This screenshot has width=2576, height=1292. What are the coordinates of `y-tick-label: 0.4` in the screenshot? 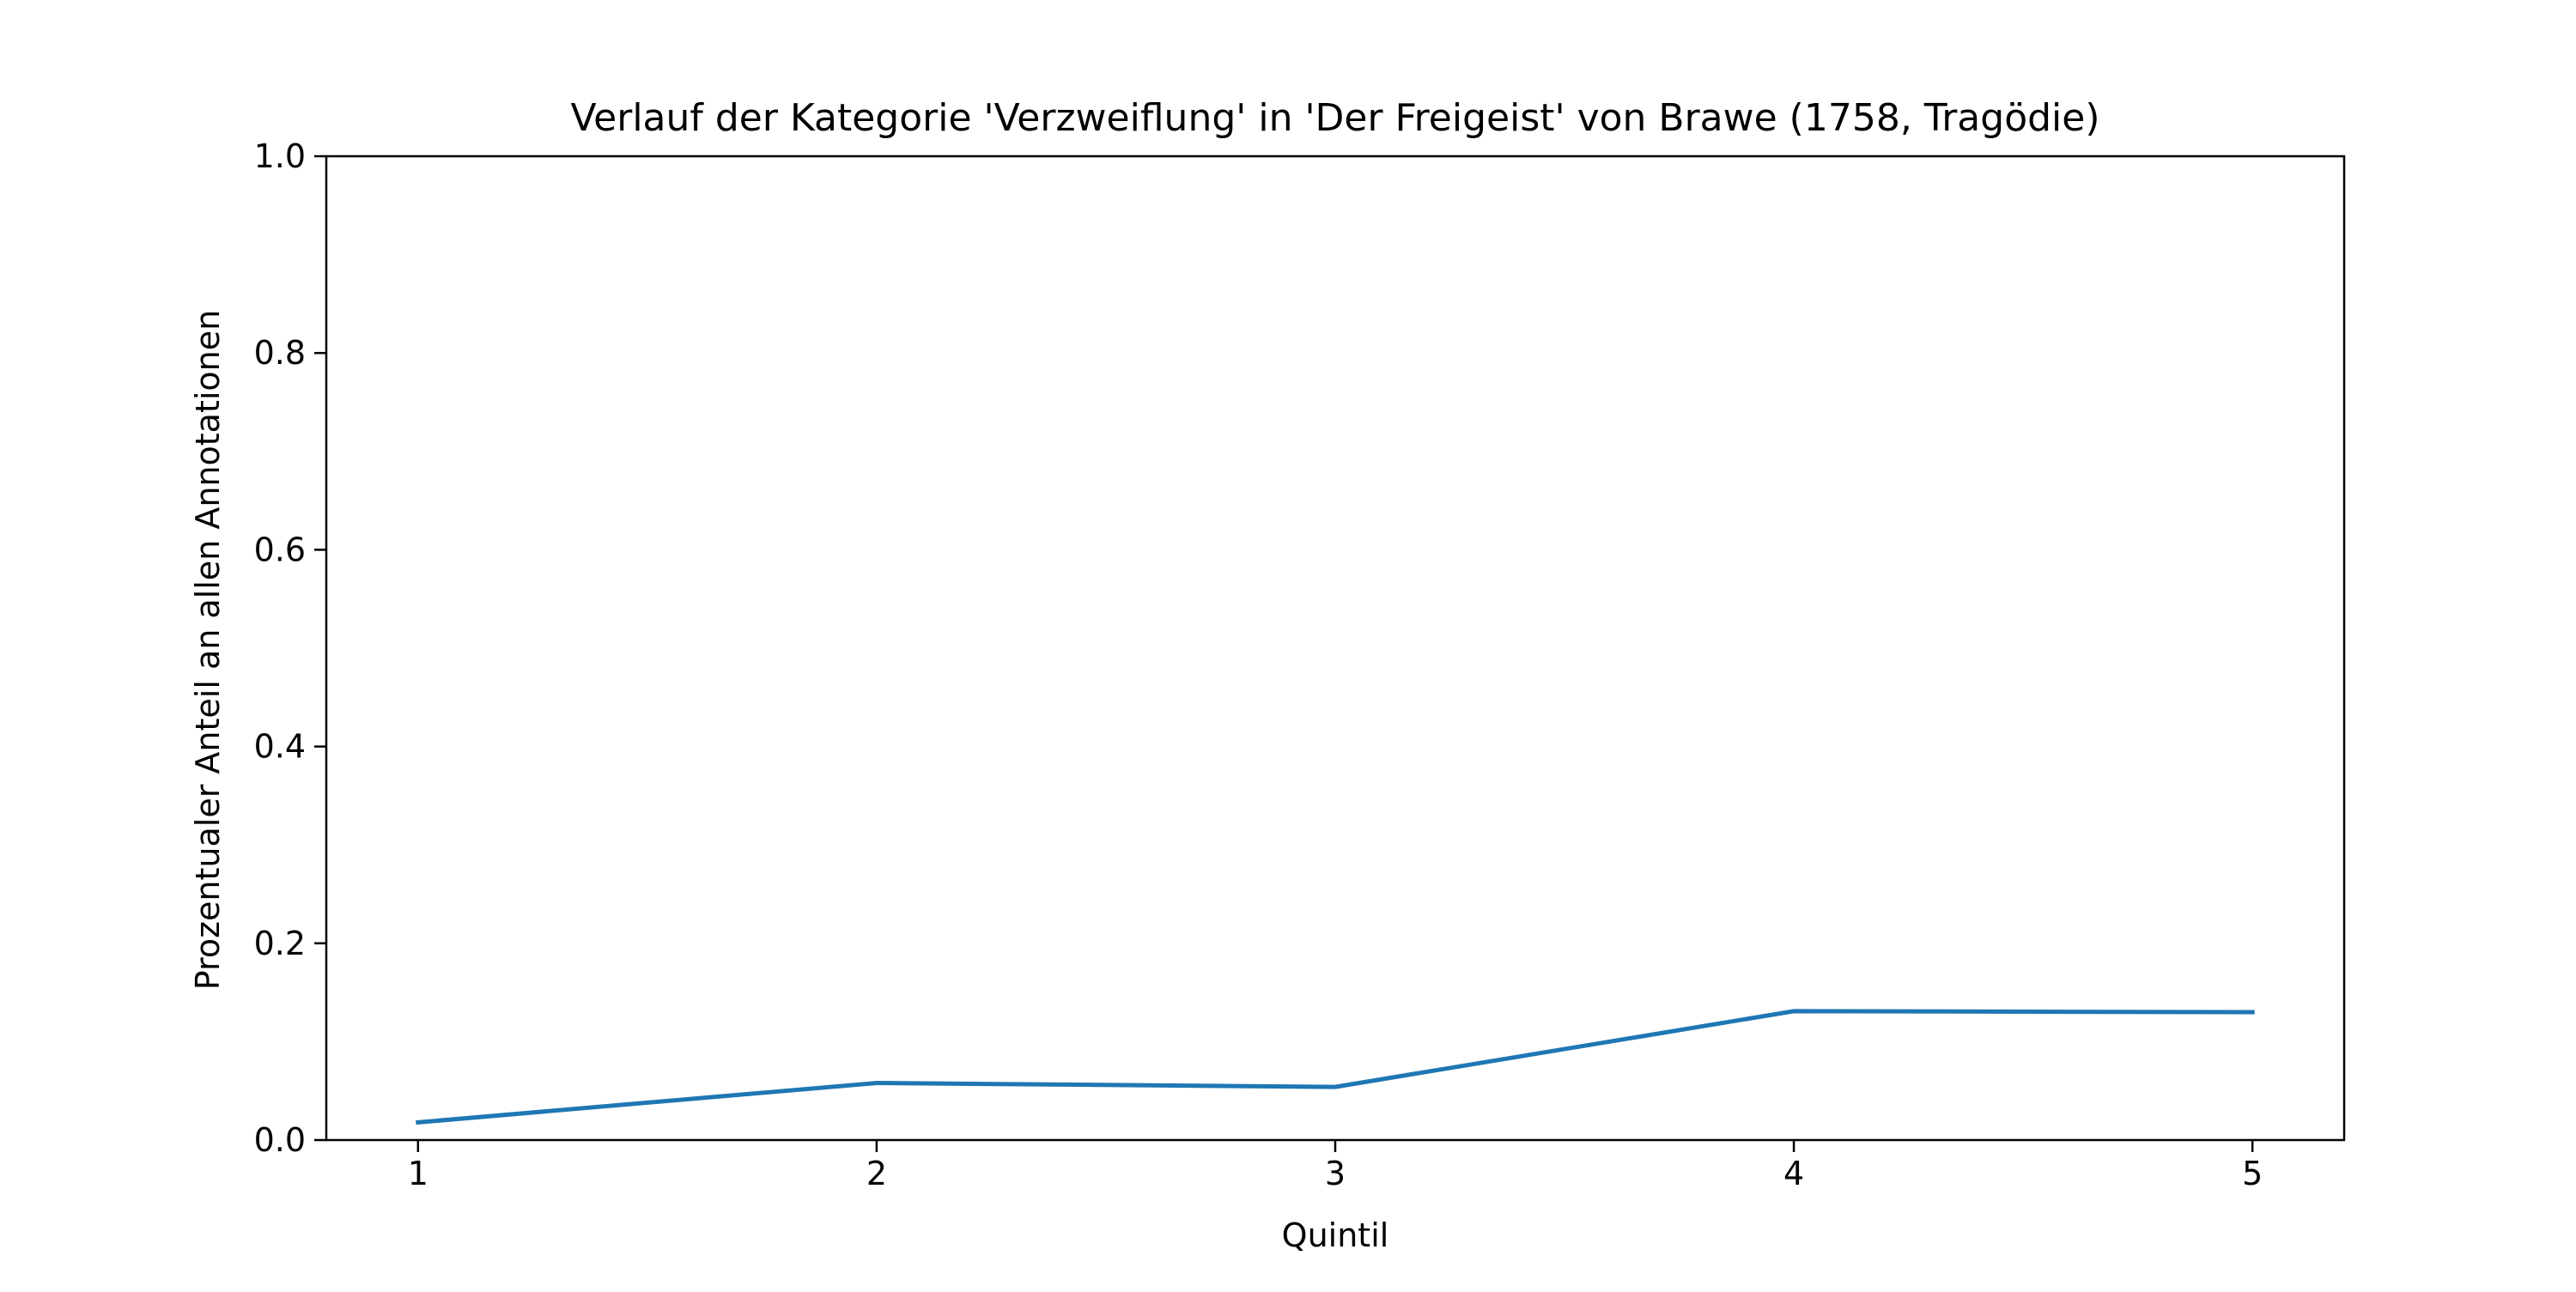 It's located at (280, 747).